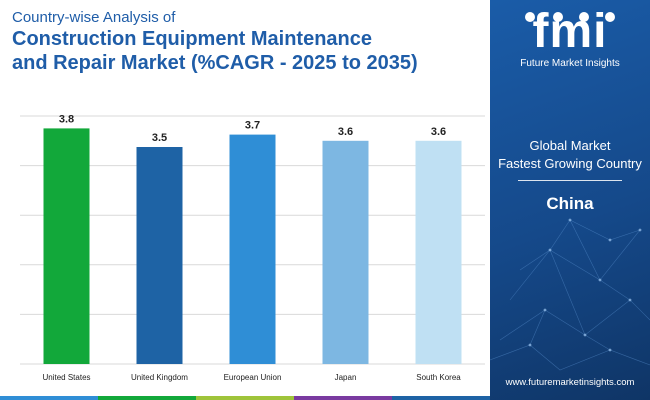  What do you see at coordinates (570, 180) in the screenshot?
I see `panel-divider` at bounding box center [570, 180].